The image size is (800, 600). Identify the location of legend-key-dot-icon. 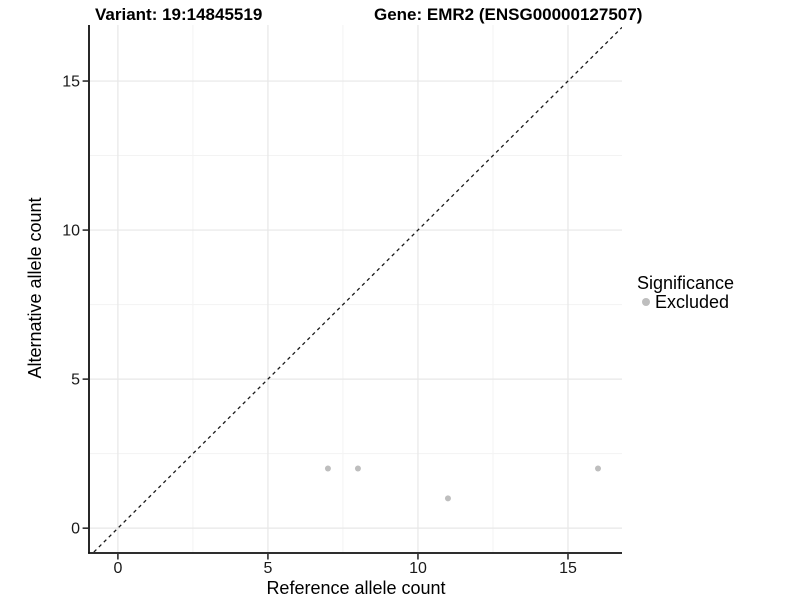
(646, 302).